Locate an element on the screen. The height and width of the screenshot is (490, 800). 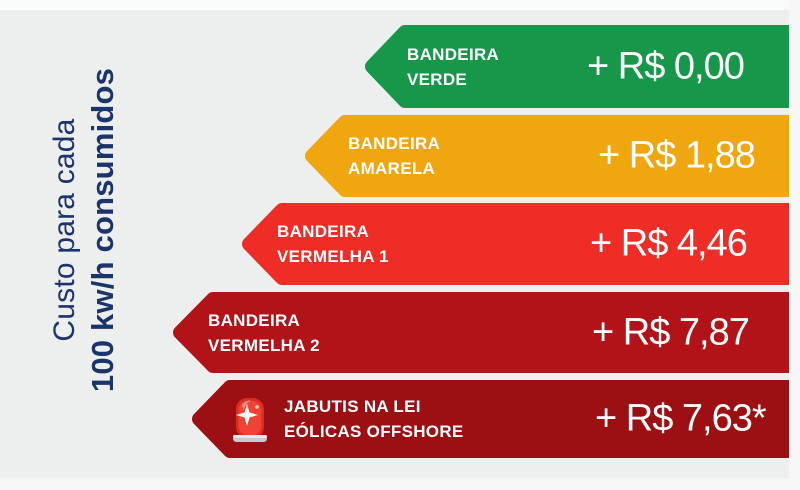
bar-bandeira-vermelha-1: BANDEIRA VERMELHA 1 + R$ 4,46 is located at coordinates (515, 244).